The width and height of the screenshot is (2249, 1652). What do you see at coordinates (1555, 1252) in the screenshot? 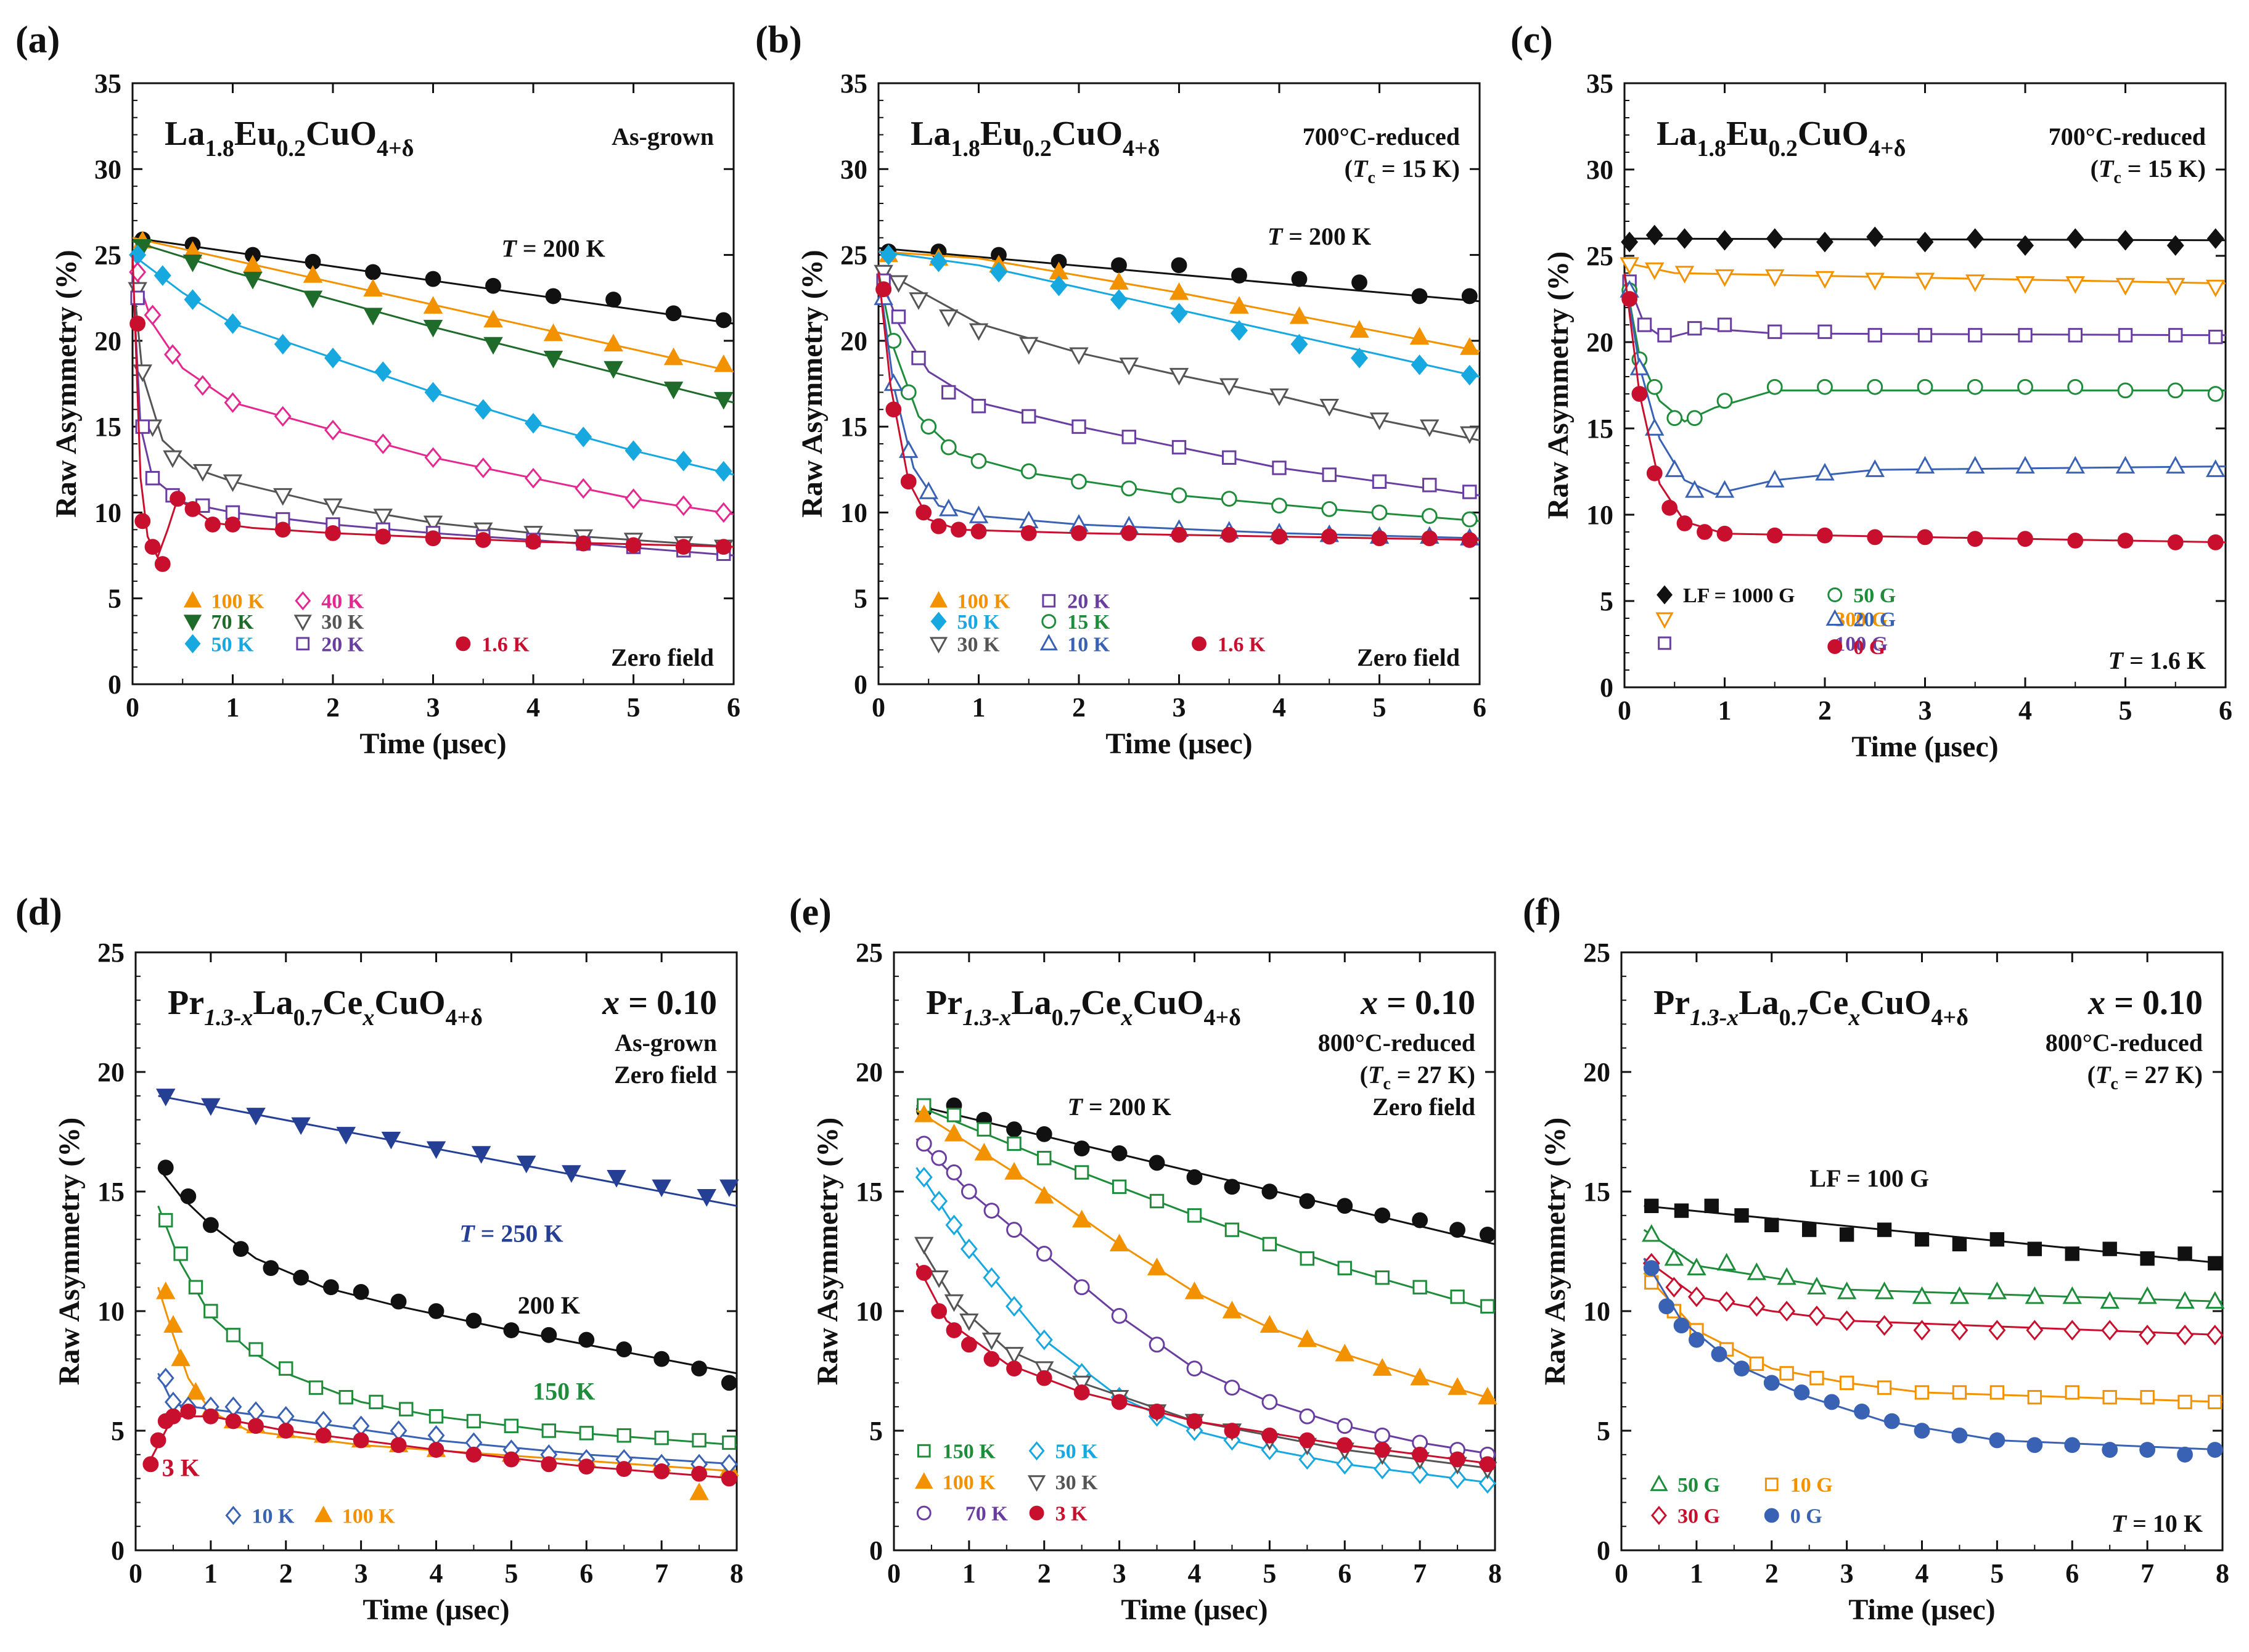
I see `y-axis-label: Raw Asymmetry (%)` at bounding box center [1555, 1252].